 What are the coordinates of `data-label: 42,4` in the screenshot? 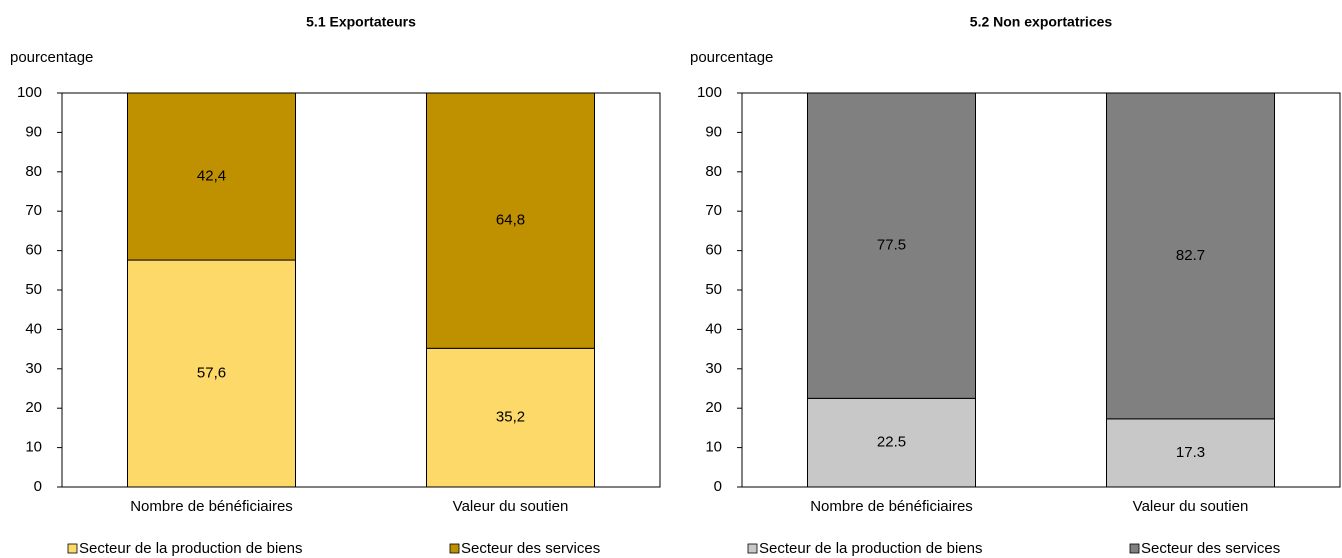 It's located at (211, 175).